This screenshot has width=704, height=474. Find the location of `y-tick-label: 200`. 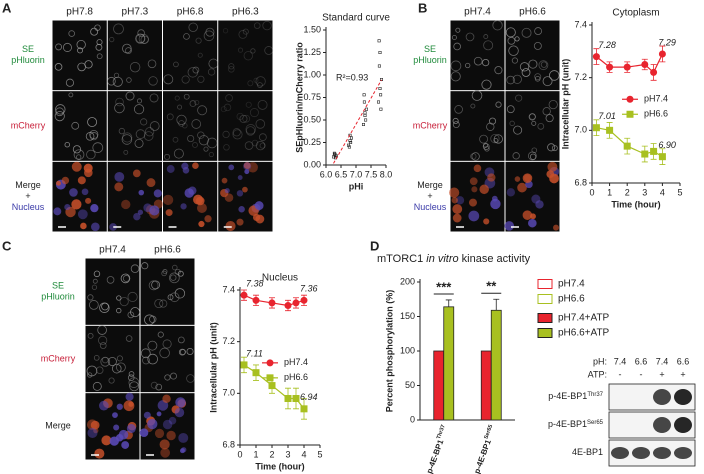

y-tick-label: 200 is located at coordinates (407, 281).